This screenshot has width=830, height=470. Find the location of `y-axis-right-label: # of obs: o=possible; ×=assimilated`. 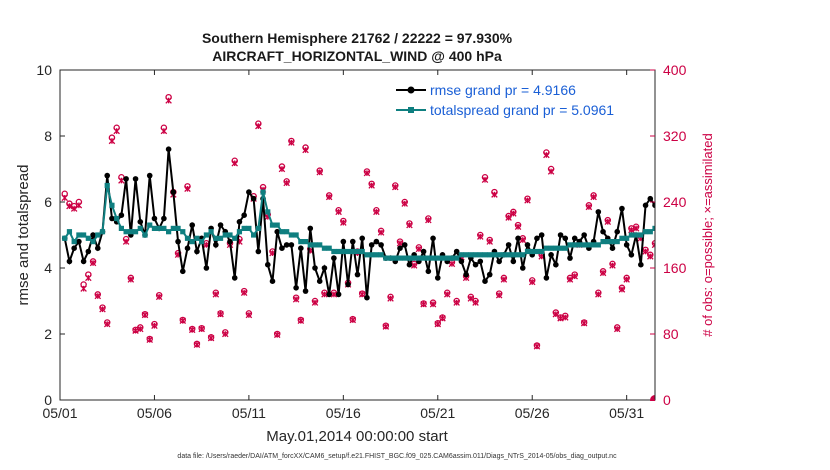

y-axis-right-label: # of obs: o=possible; ×=assimilated is located at coordinates (707, 234).